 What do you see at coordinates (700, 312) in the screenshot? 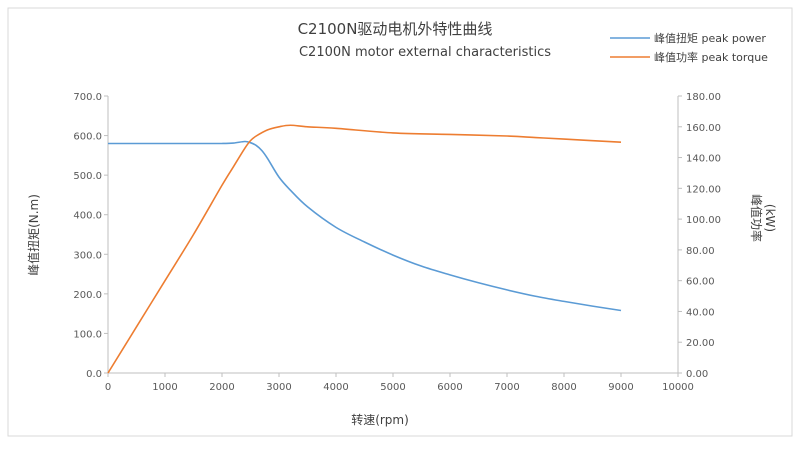
I see `right-y-tick-label: 40.00` at bounding box center [700, 312].